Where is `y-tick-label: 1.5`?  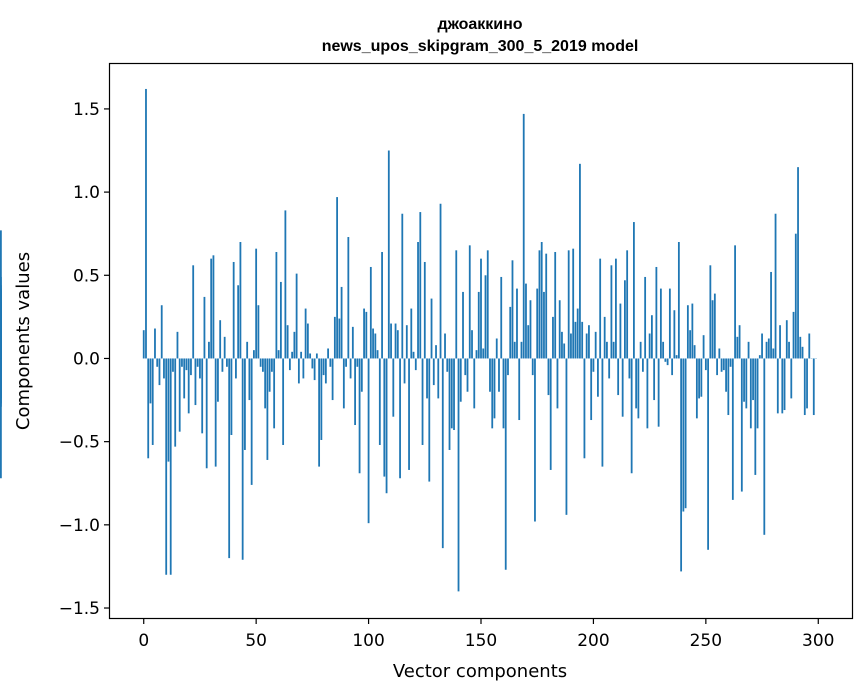
y-tick-label: 1.5 is located at coordinates (86, 110).